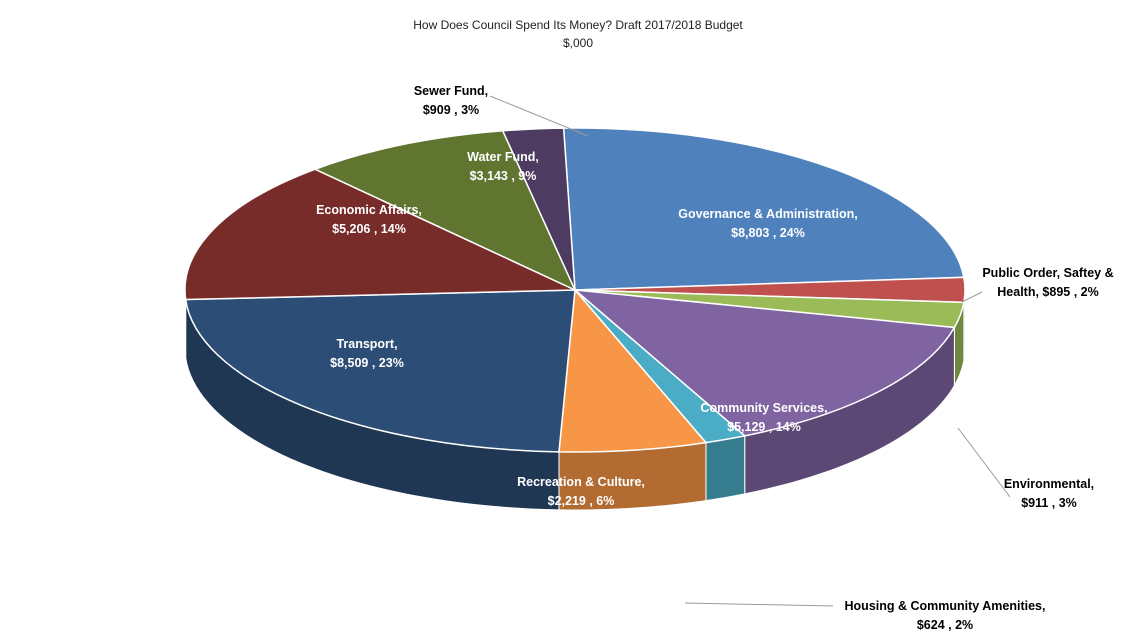 The width and height of the screenshot is (1124, 634). What do you see at coordinates (725, 468) in the screenshot?
I see `slice-side-housing-community-amenities` at bounding box center [725, 468].